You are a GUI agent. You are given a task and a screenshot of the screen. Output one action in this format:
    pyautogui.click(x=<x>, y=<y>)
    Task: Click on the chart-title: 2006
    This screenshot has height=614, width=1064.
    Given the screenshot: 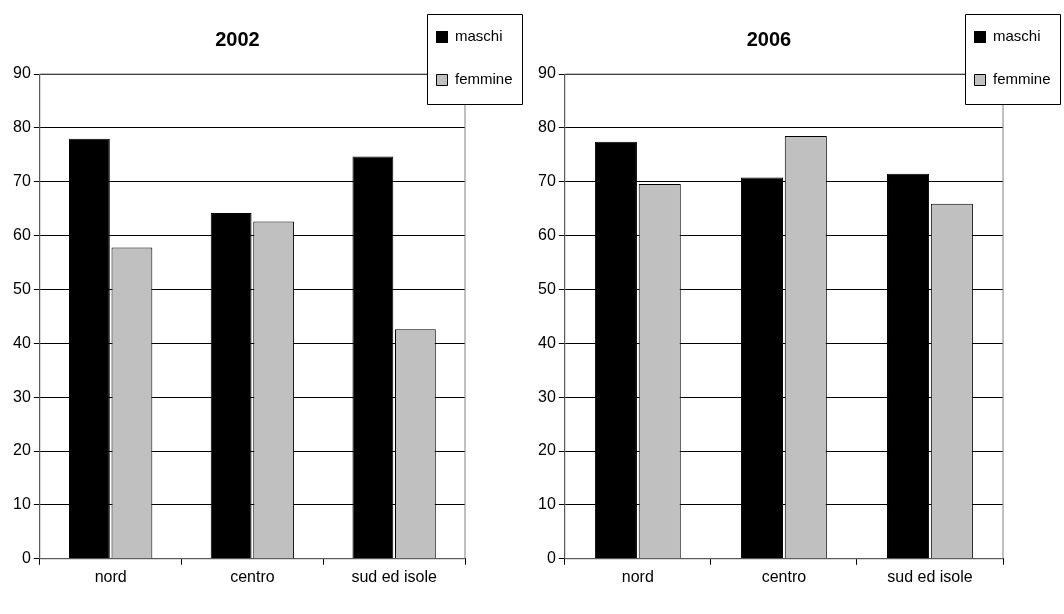 What is the action you would take?
    pyautogui.click(x=769, y=38)
    